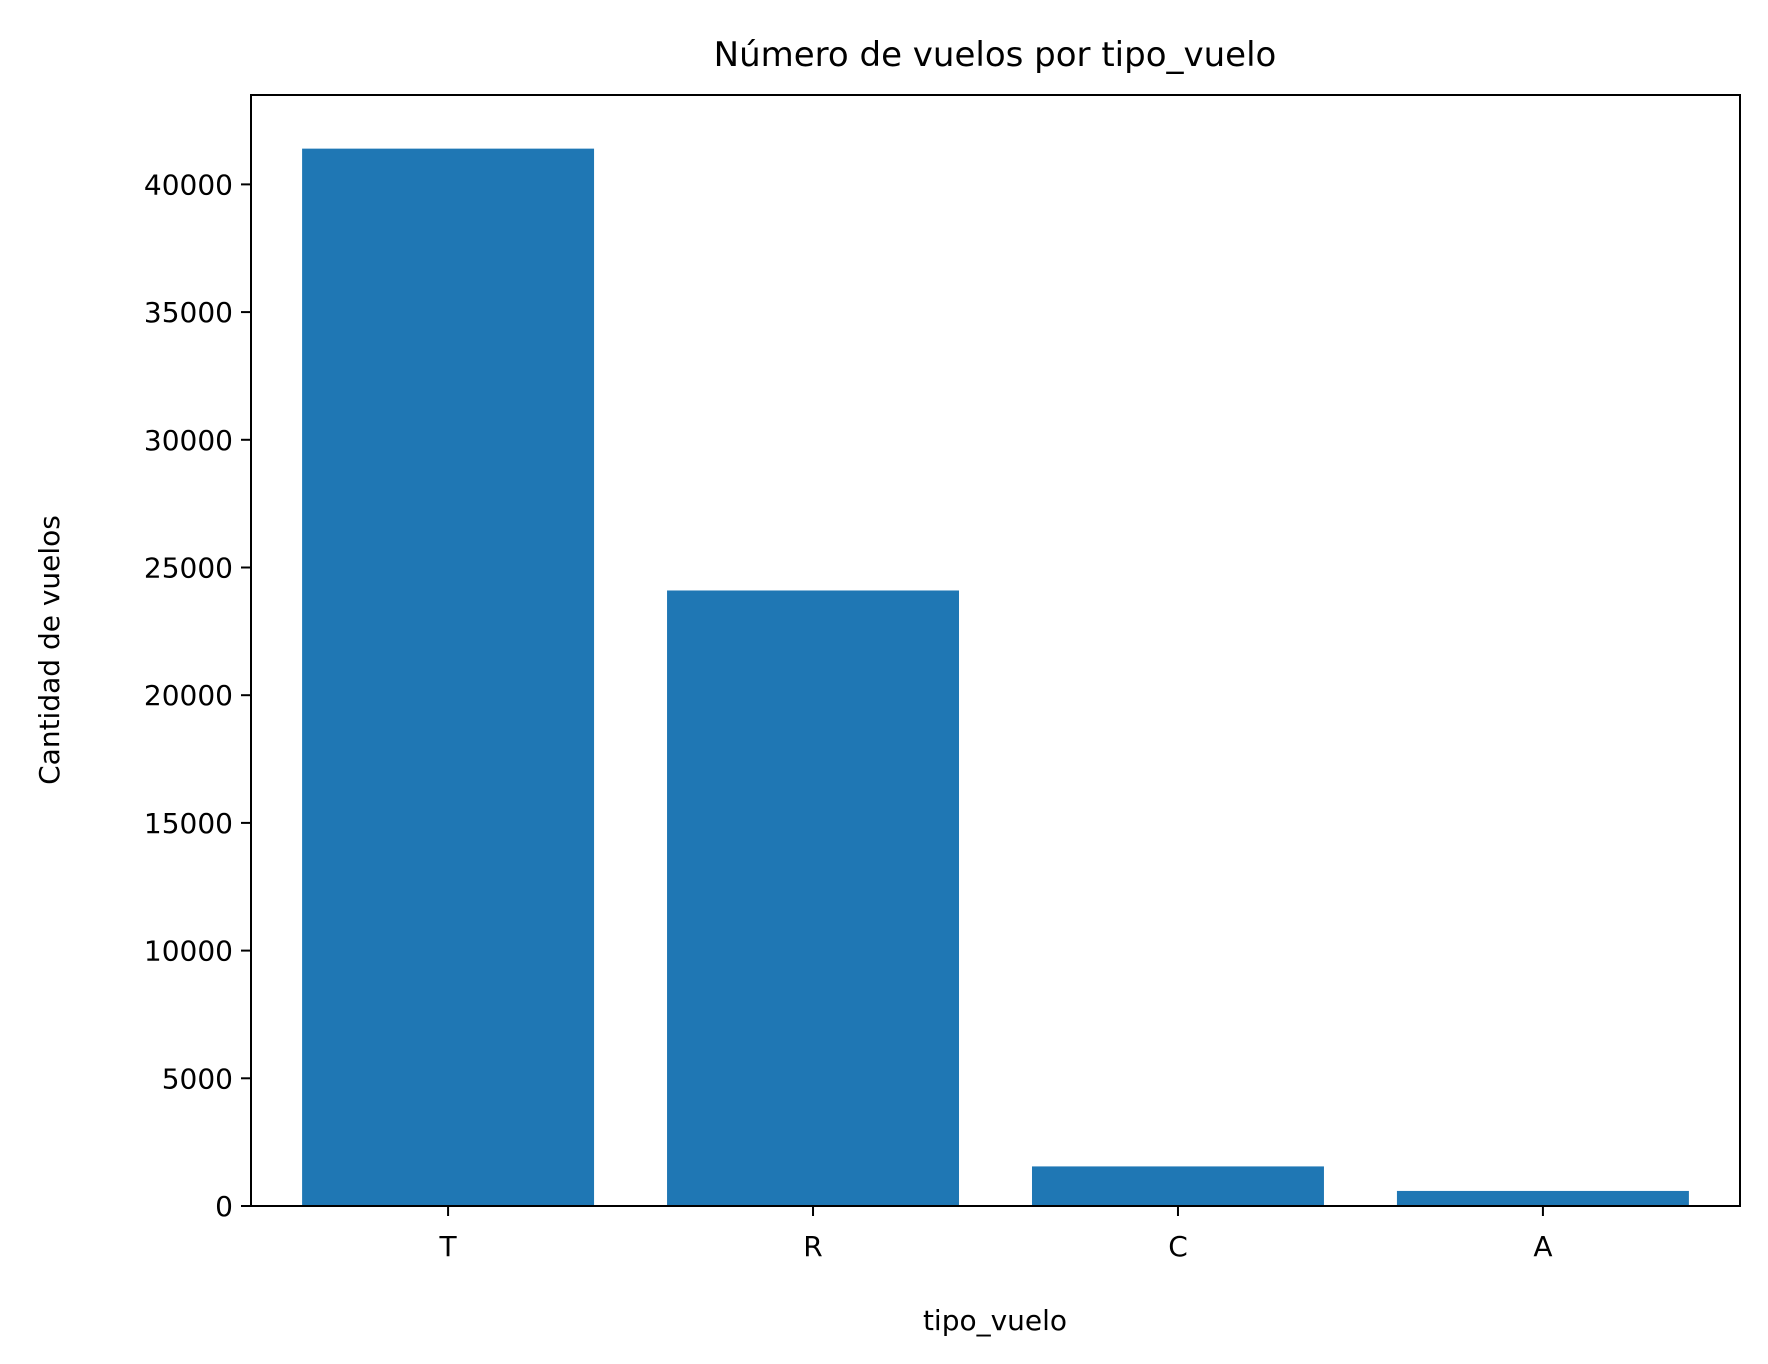  I want to click on x-tick-label-A: A, so click(1542, 1246).